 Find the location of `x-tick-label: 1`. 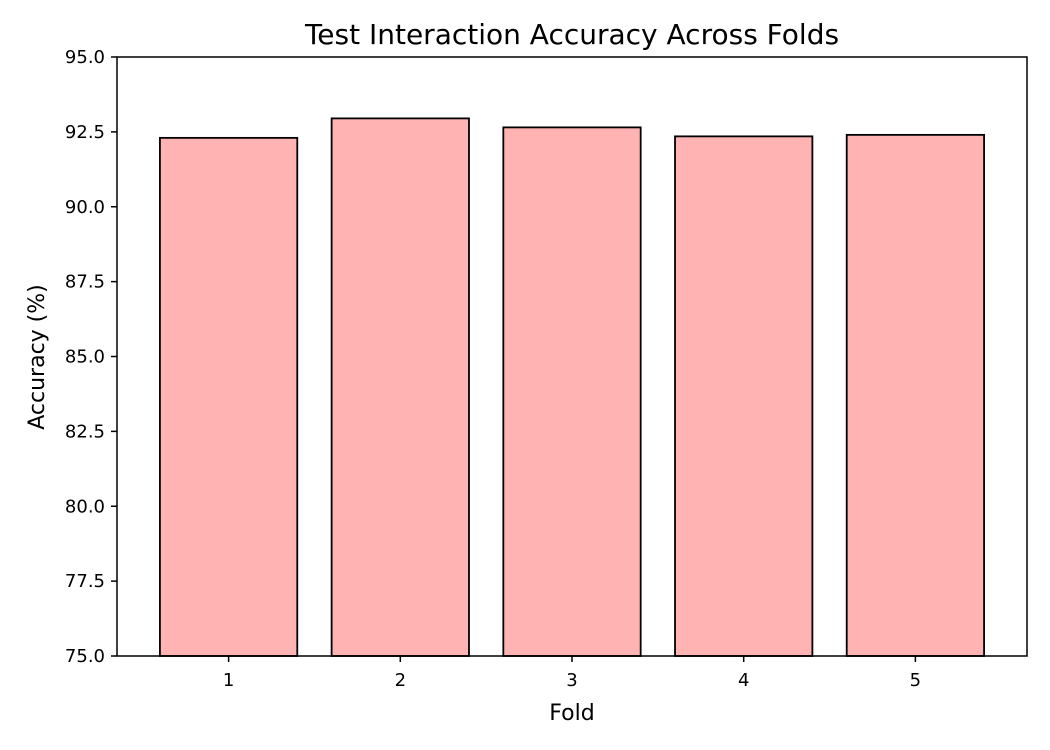

x-tick-label: 1 is located at coordinates (228, 680).